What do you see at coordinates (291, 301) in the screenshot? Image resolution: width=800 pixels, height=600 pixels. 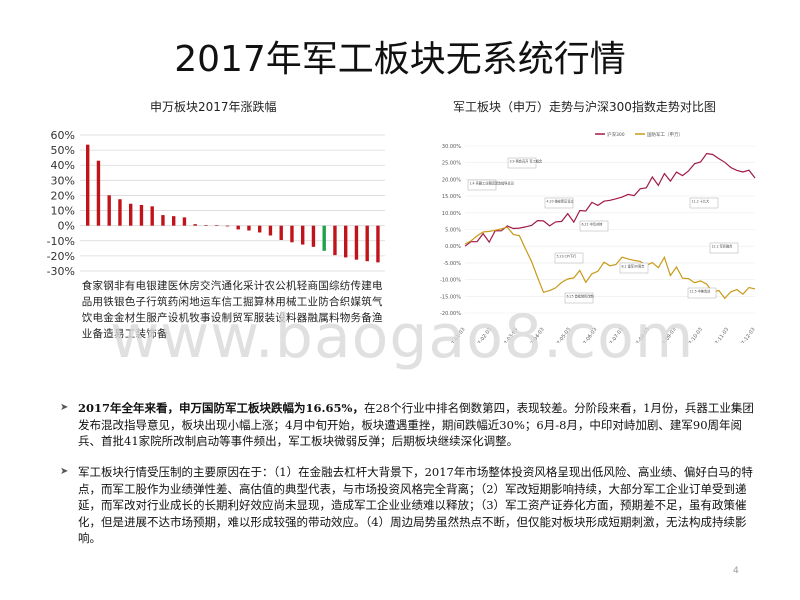 I see `bar-category-label: 械` at bounding box center [291, 301].